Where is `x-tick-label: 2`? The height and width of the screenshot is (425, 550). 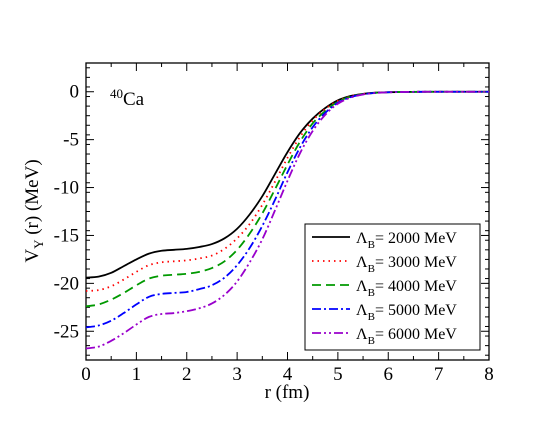 x-tick-label: 2 is located at coordinates (187, 374).